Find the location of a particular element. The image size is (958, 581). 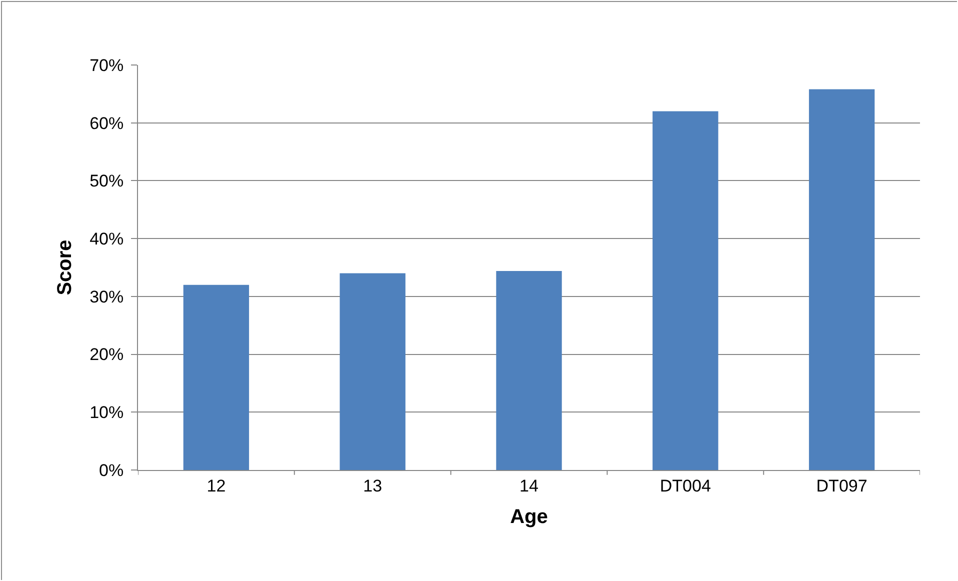

y-axis-title: Score is located at coordinates (65, 268).